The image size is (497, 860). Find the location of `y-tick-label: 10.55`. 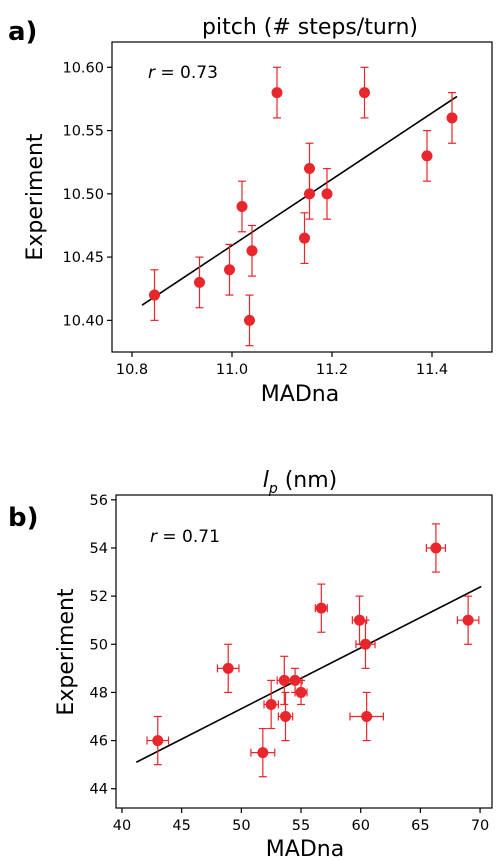

y-tick-label: 10.55 is located at coordinates (83, 132).